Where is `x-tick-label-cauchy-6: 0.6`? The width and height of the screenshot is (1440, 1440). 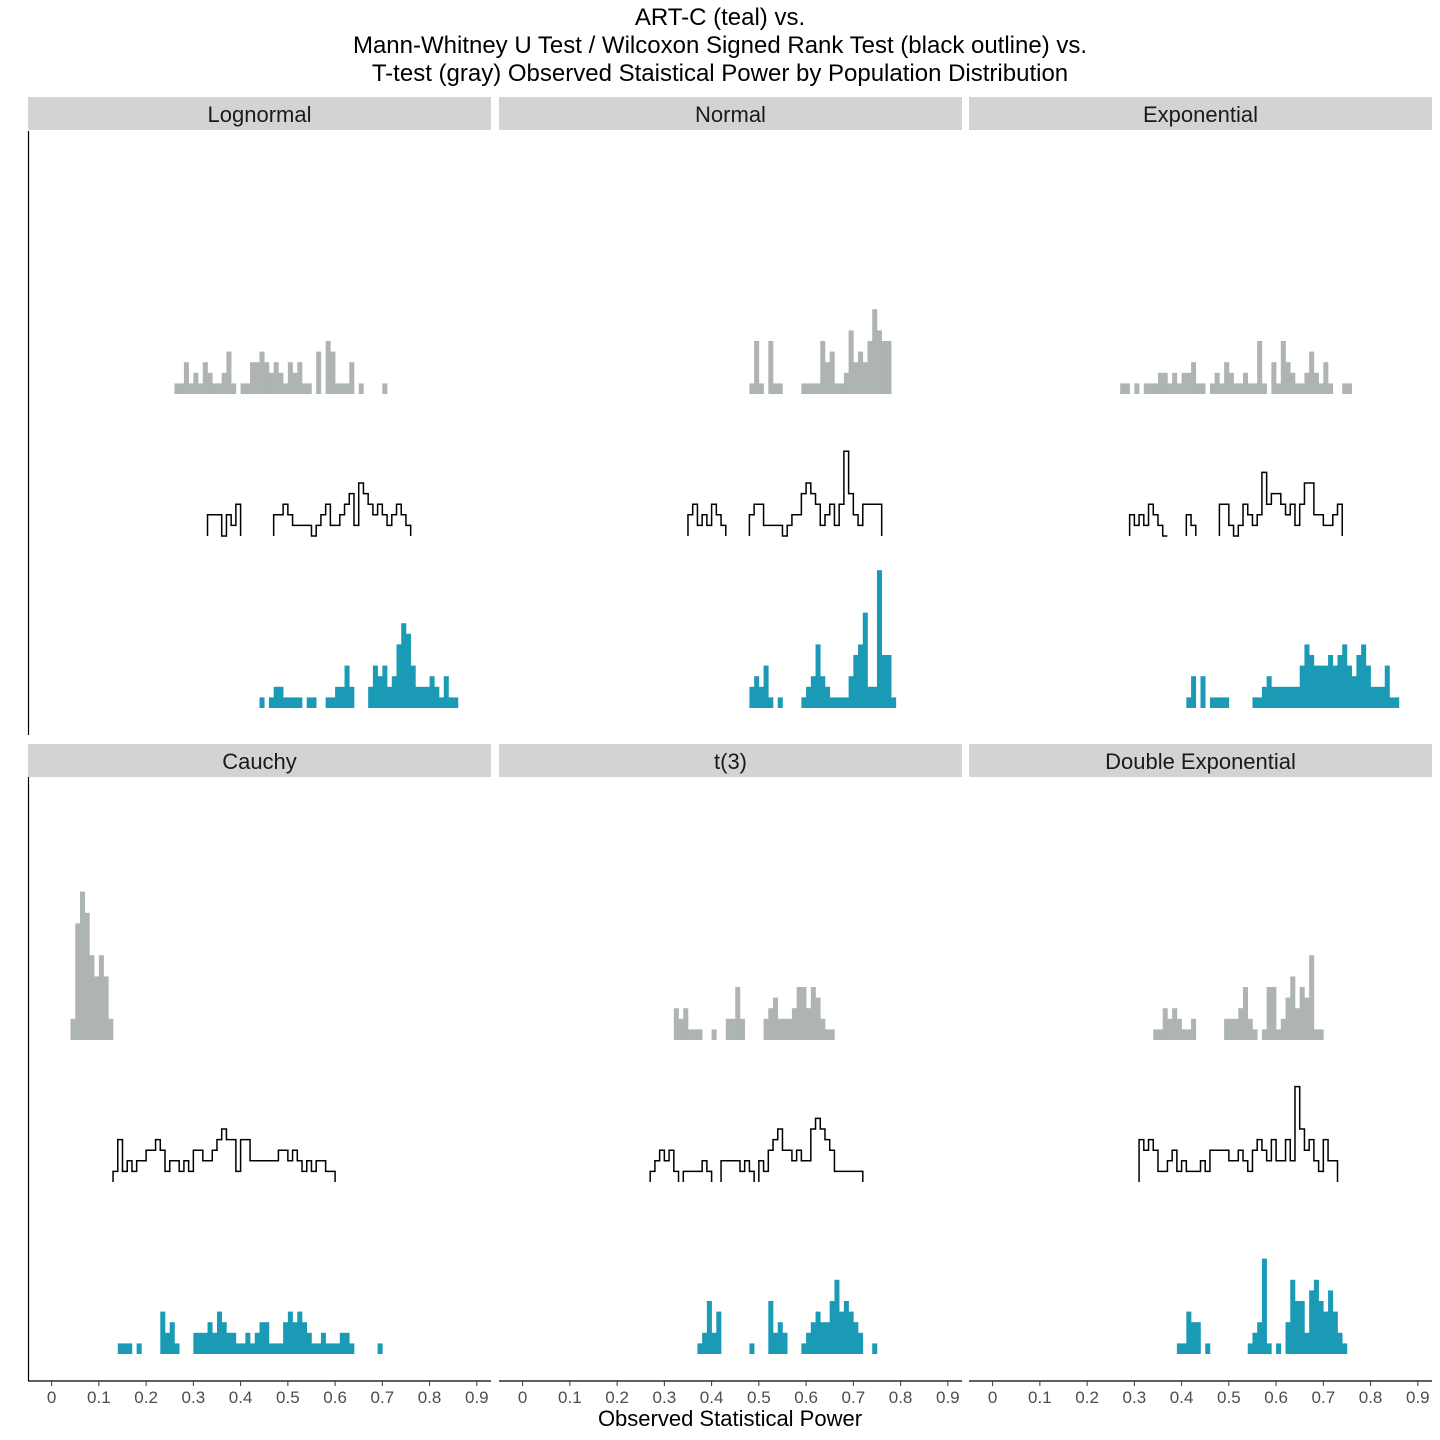 x-tick-label-cauchy-6: 0.6 is located at coordinates (335, 1397).